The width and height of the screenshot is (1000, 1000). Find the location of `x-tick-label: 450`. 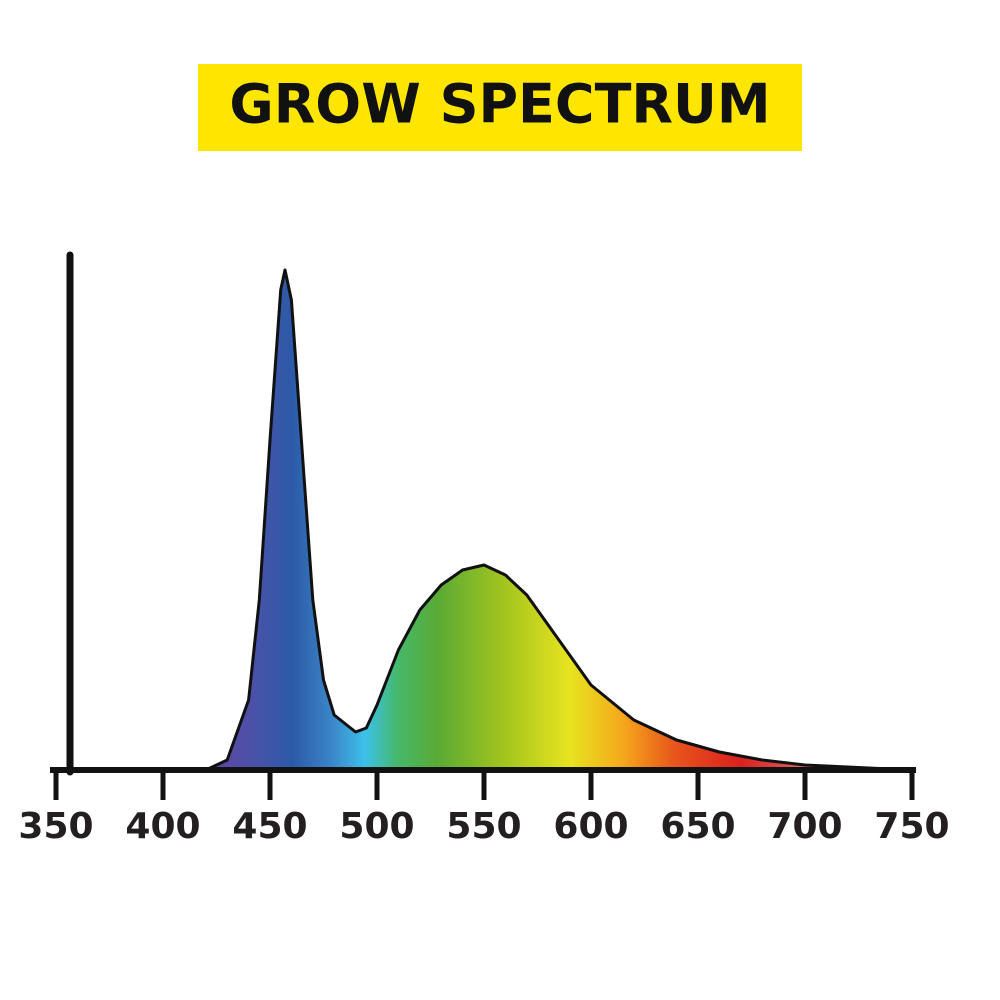

x-tick-label: 450 is located at coordinates (269, 826).